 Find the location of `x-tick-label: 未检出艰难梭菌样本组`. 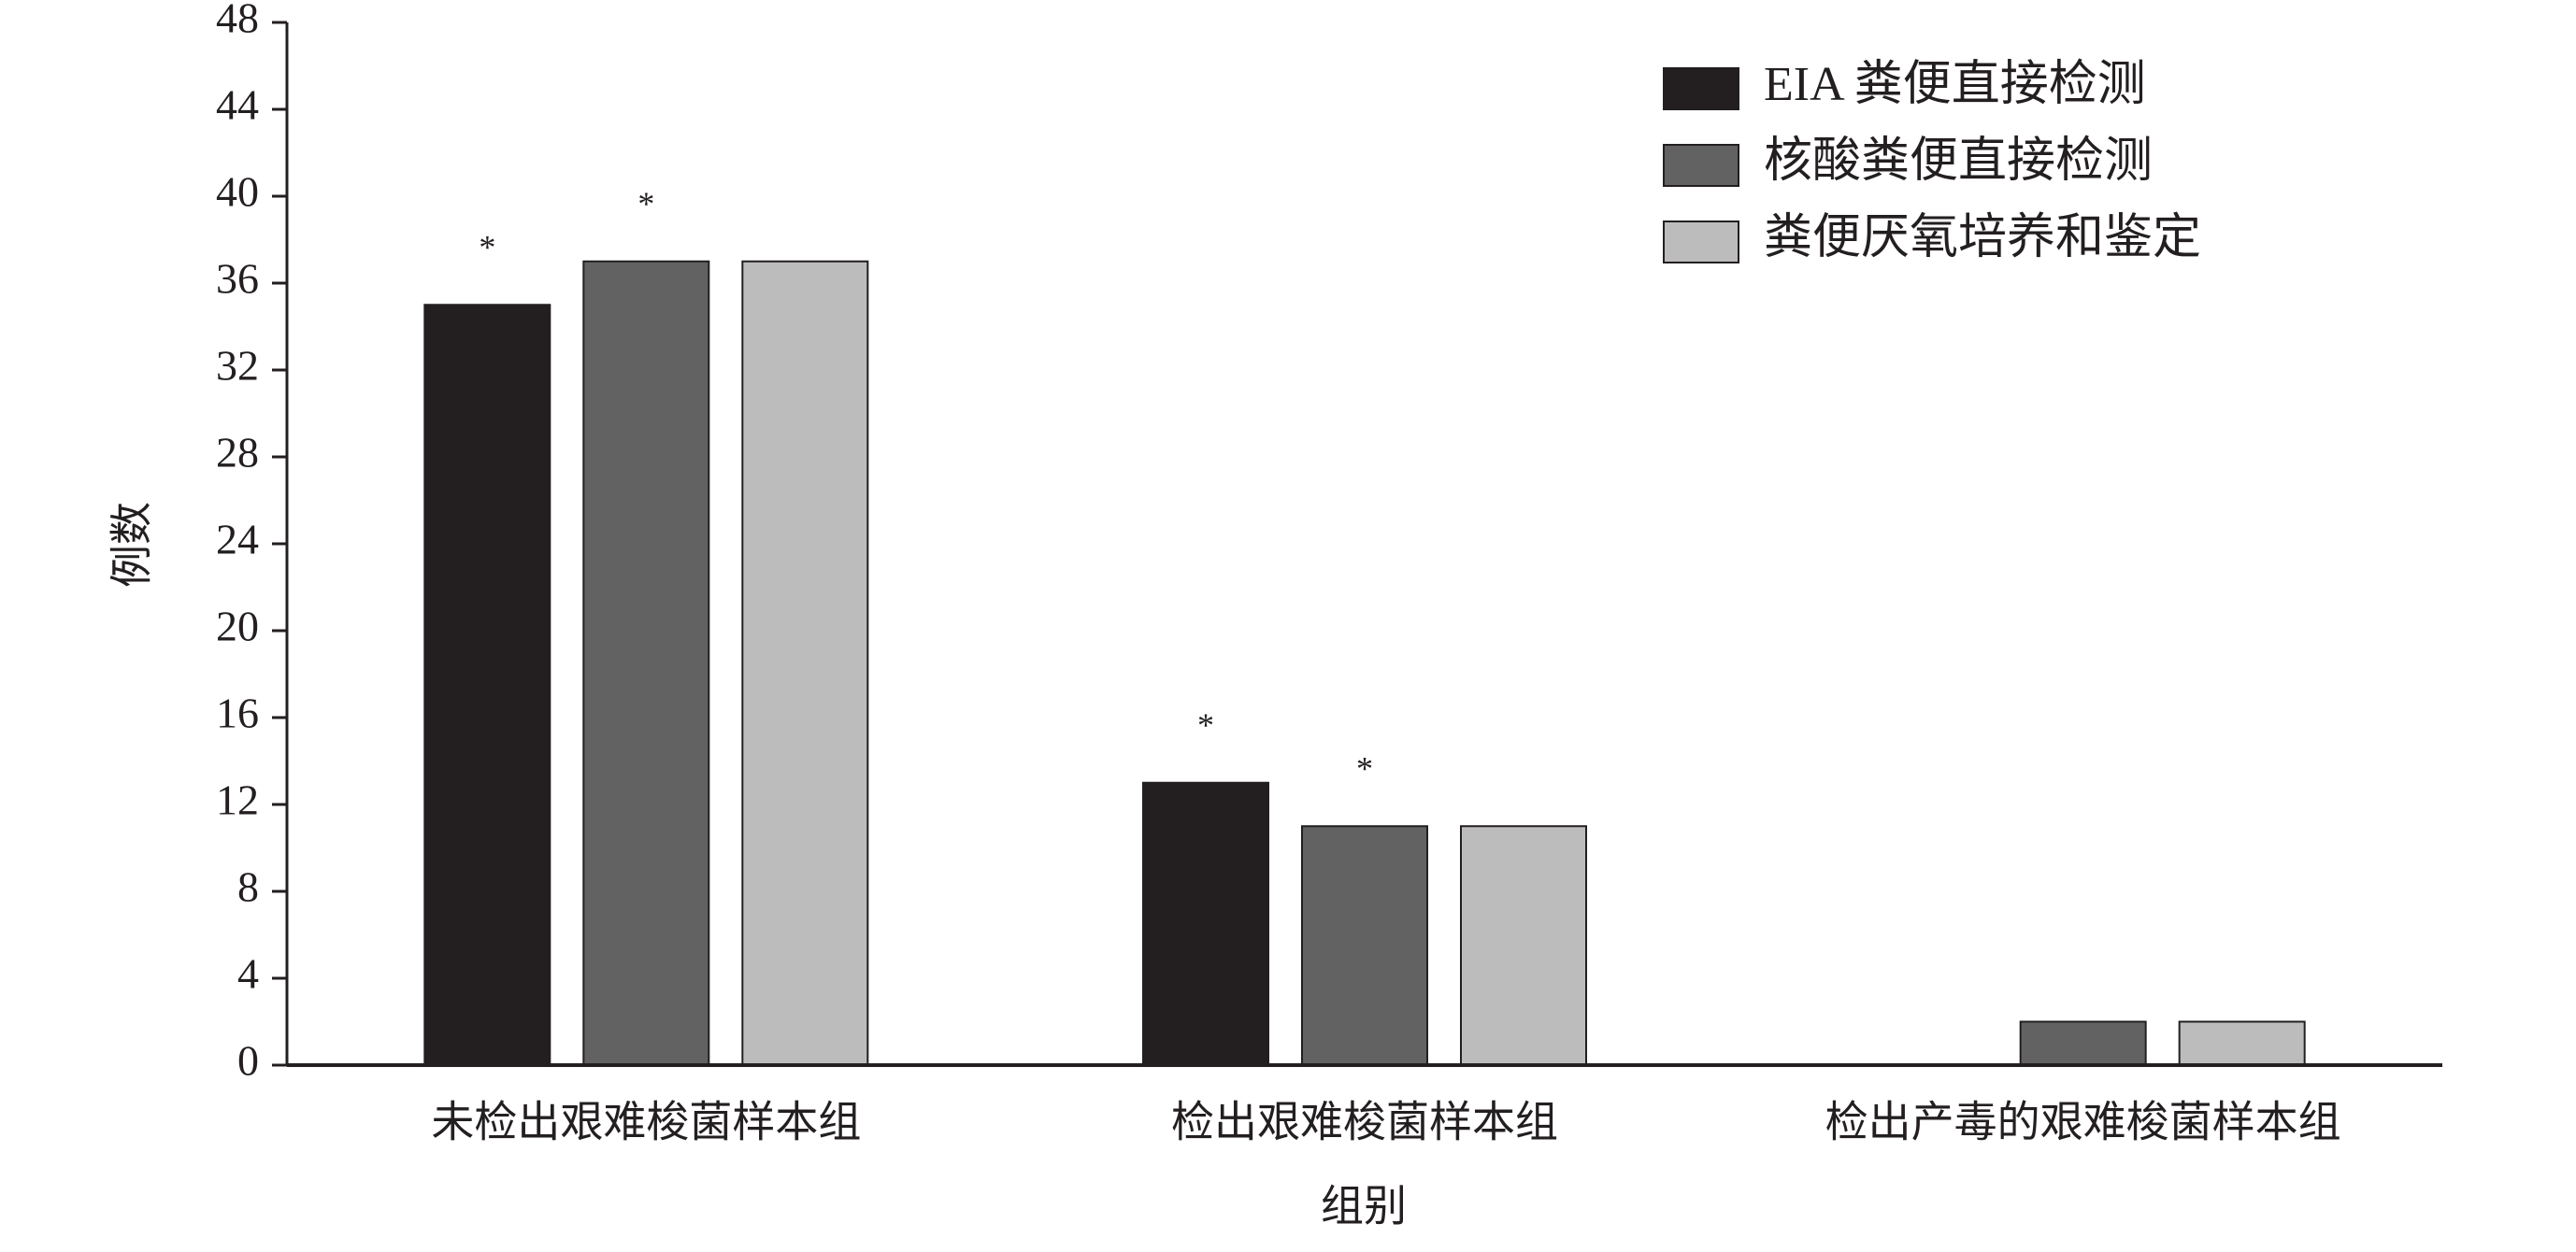

x-tick-label: 未检出艰难梭菌样本组 is located at coordinates (646, 1122).